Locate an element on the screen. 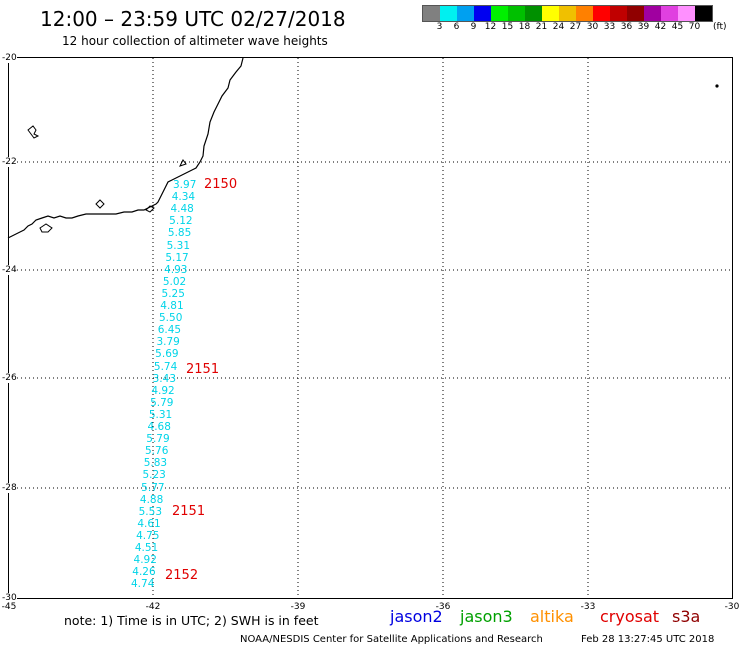 The height and width of the screenshot is (650, 740). satellite-name: jason2 is located at coordinates (416, 616).